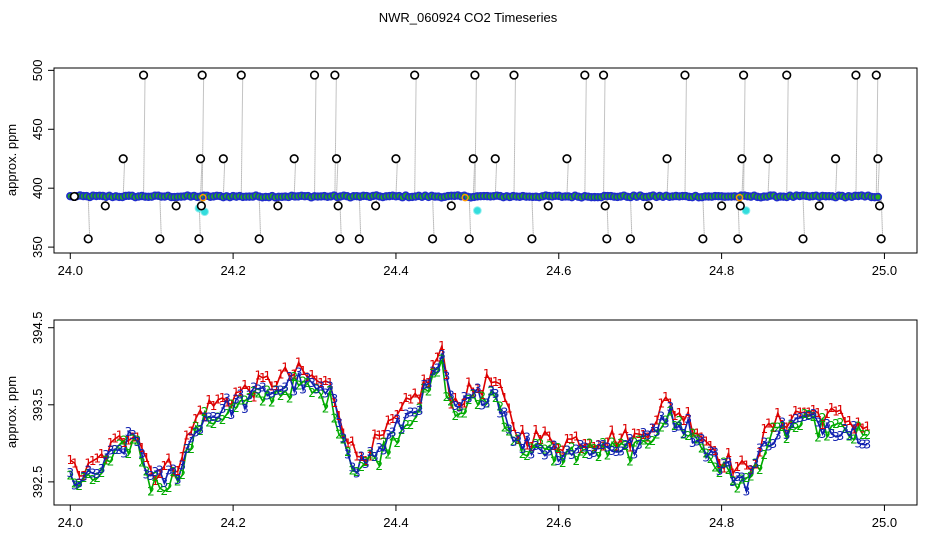 The width and height of the screenshot is (936, 540). I want to click on bottom-x-tick-label: 24.2, so click(232, 522).